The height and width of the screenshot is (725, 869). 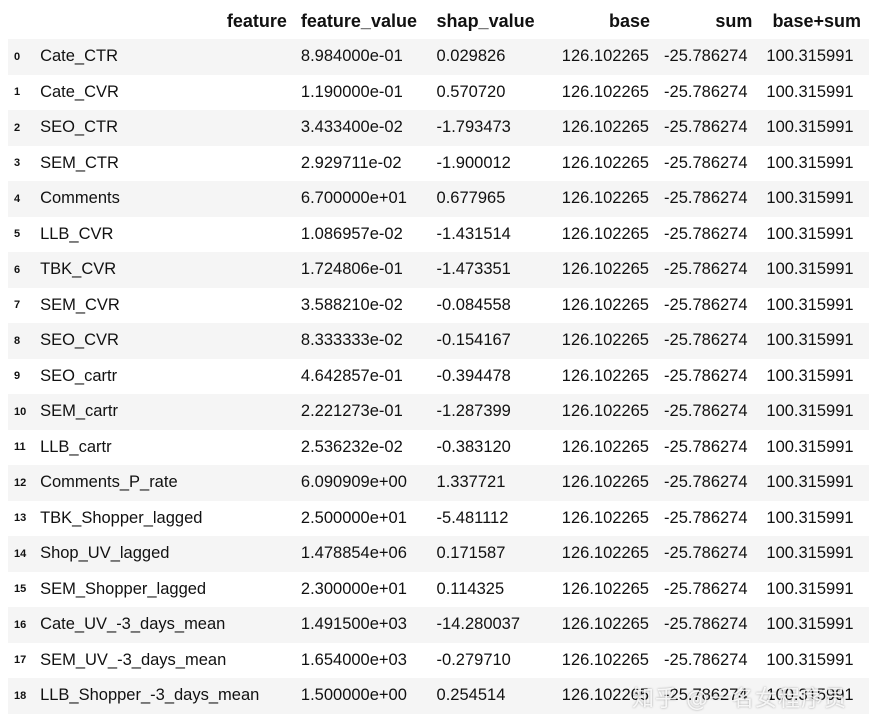 What do you see at coordinates (351, 162) in the screenshot?
I see `cell-feature-value: 2.929711e-02` at bounding box center [351, 162].